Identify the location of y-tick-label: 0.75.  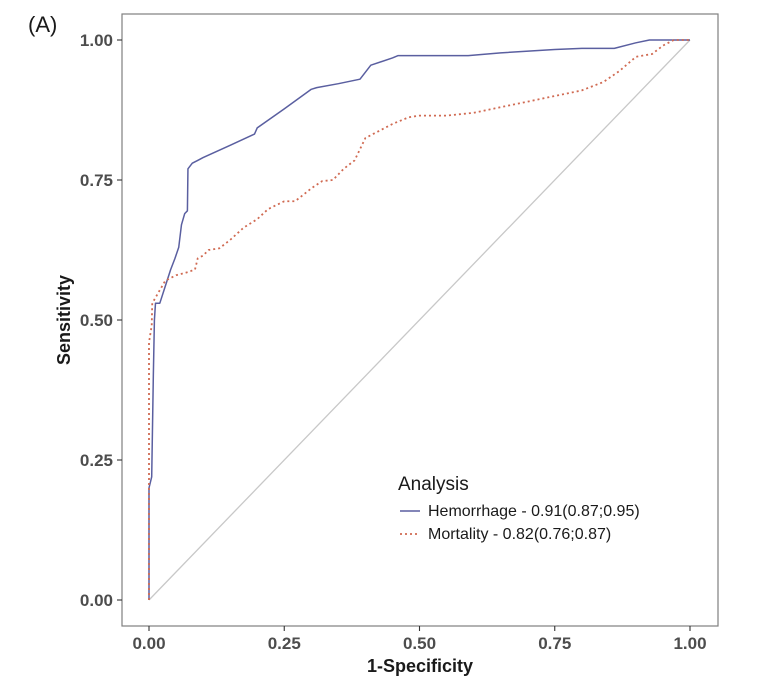
(96, 180).